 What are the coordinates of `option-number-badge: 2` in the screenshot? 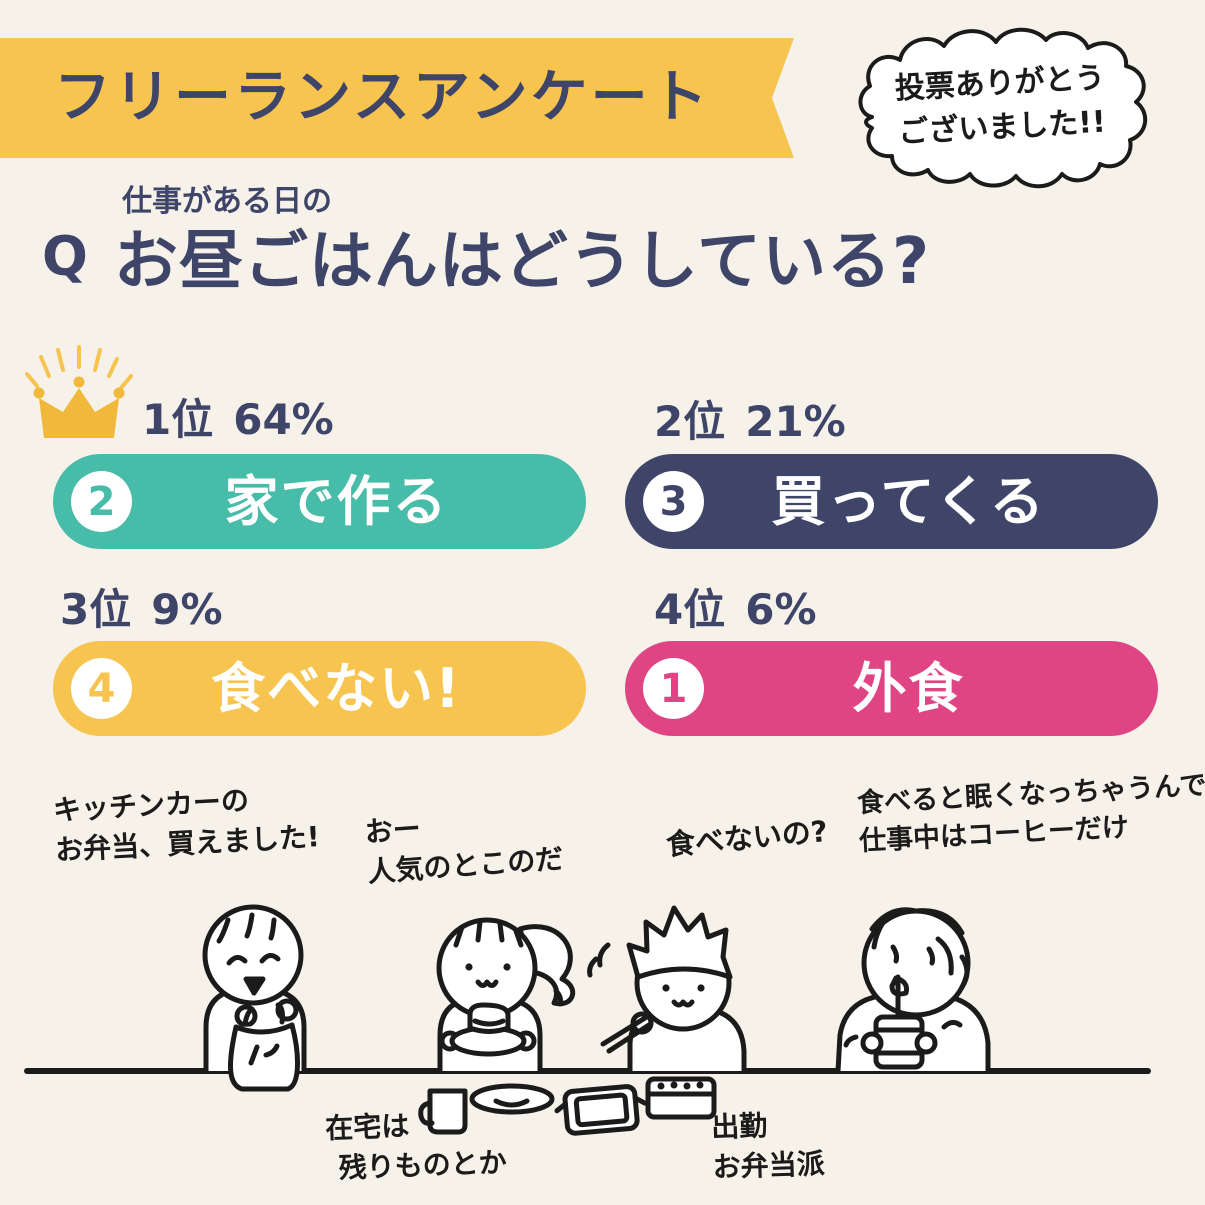 It's located at (101, 501).